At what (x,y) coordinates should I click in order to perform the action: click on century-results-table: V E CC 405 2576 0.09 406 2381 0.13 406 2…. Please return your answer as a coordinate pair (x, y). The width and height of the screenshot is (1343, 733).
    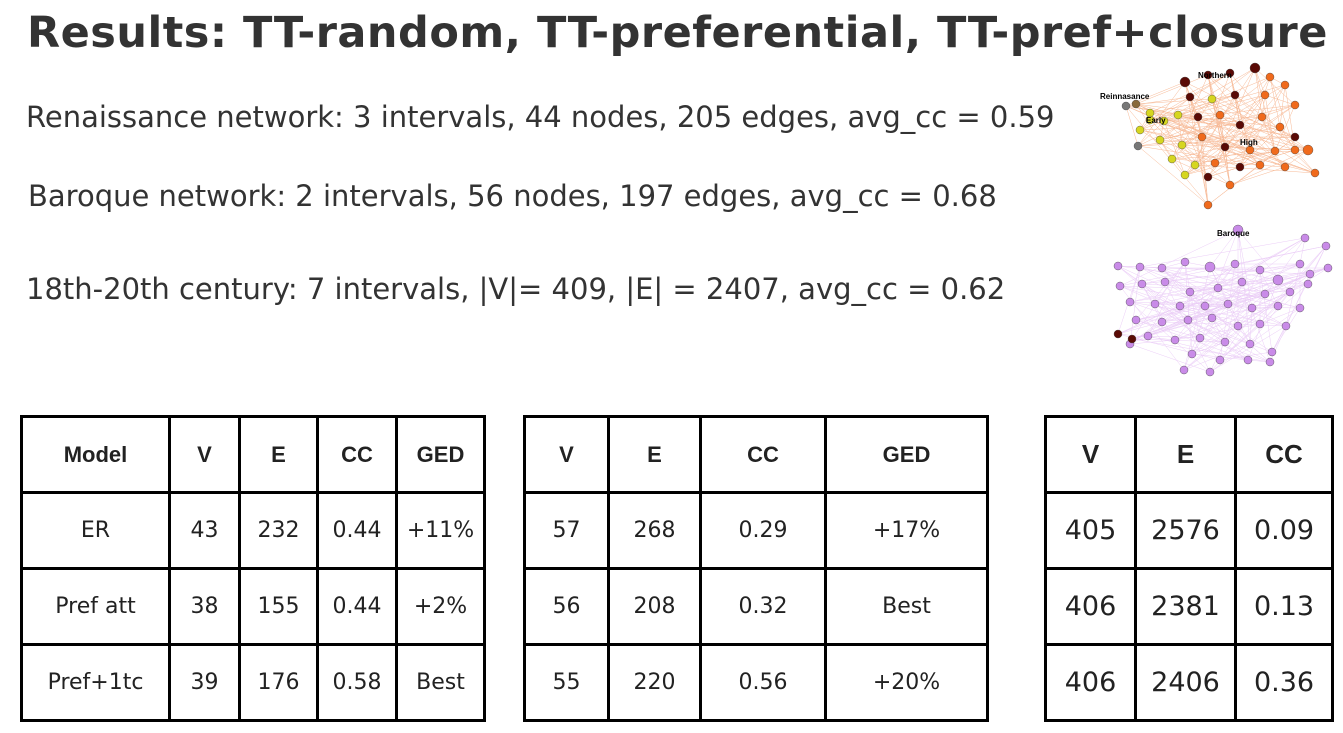
    Looking at the image, I should click on (1189, 568).